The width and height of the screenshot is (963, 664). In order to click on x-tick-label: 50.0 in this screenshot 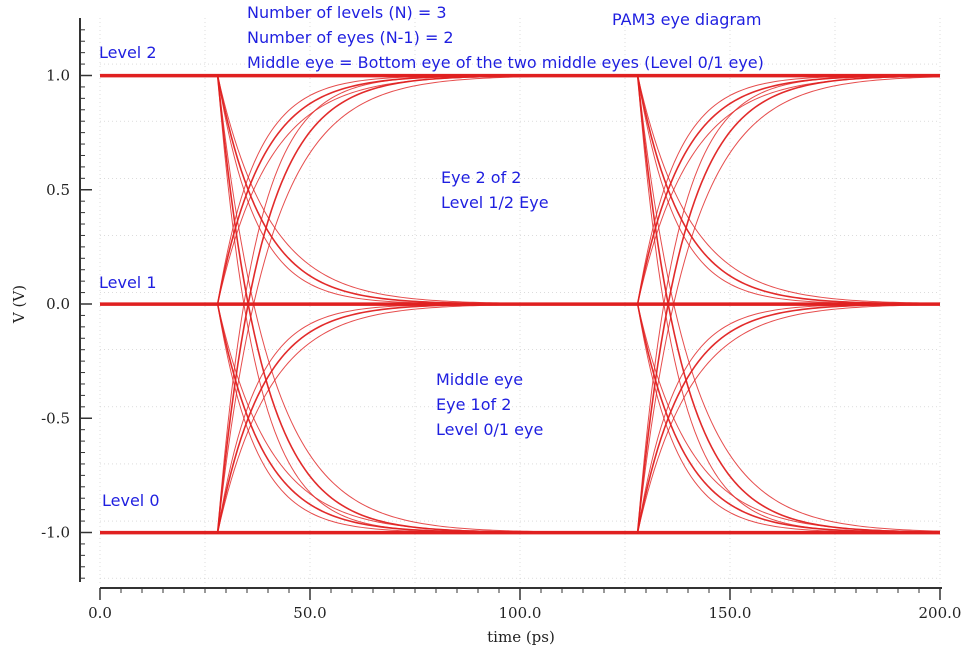, I will do `click(309, 613)`.